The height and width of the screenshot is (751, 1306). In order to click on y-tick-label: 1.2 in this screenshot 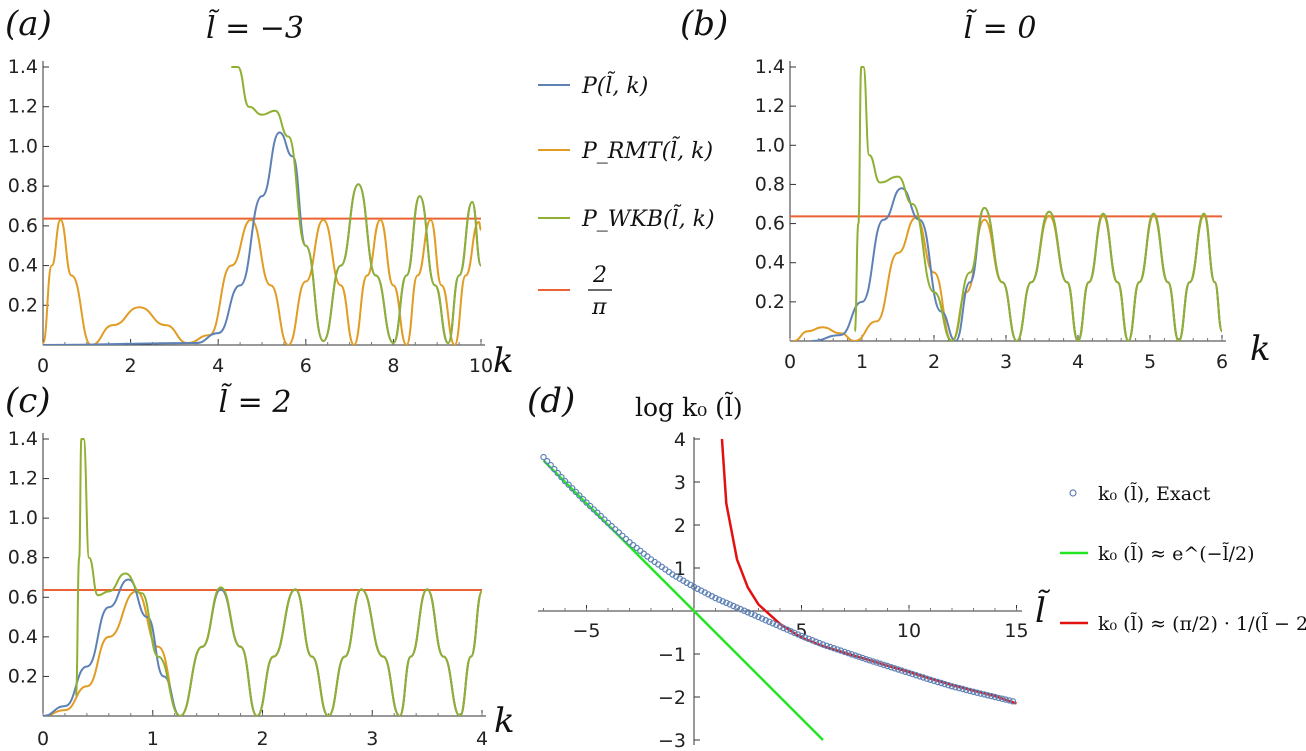, I will do `click(23, 107)`.